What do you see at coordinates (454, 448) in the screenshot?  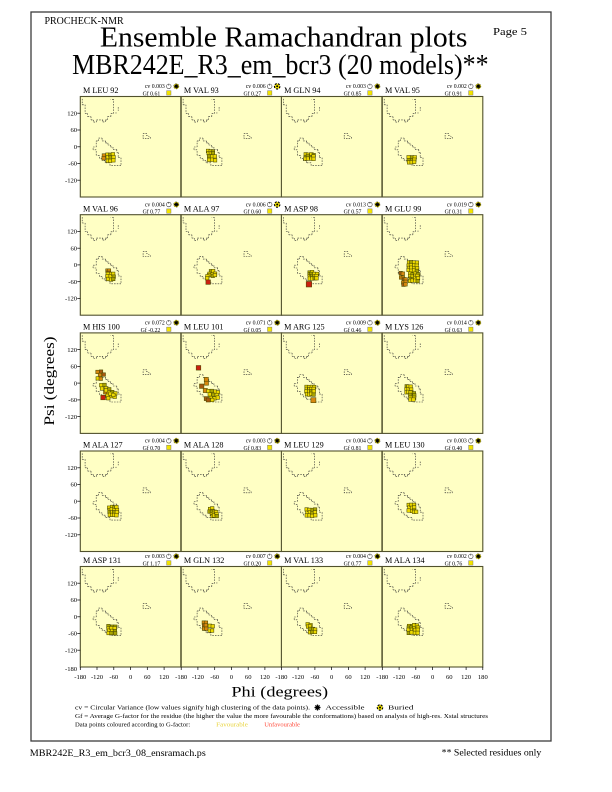 I see `svg-text: Gf 0.40` at bounding box center [454, 448].